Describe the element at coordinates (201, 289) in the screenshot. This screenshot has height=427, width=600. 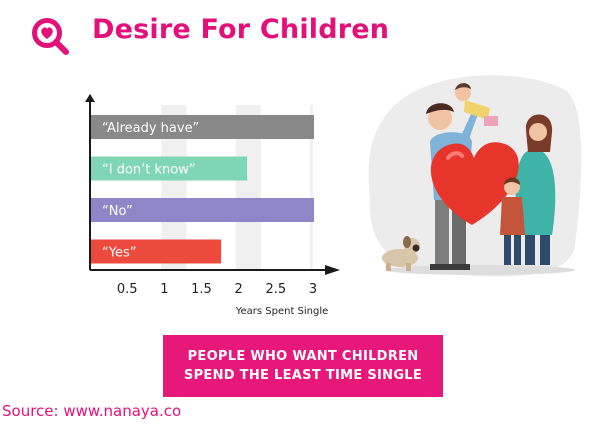
I see `x-tick-label: 1.5` at that location.